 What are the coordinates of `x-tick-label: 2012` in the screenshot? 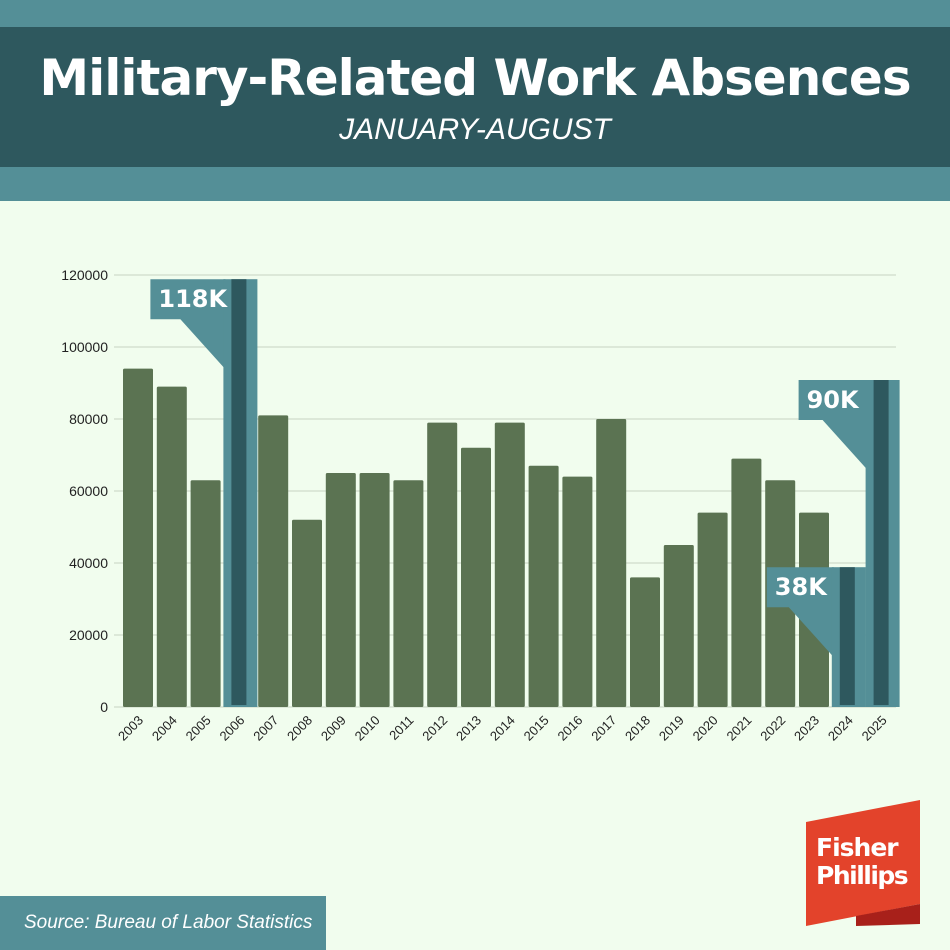 It's located at (434, 728).